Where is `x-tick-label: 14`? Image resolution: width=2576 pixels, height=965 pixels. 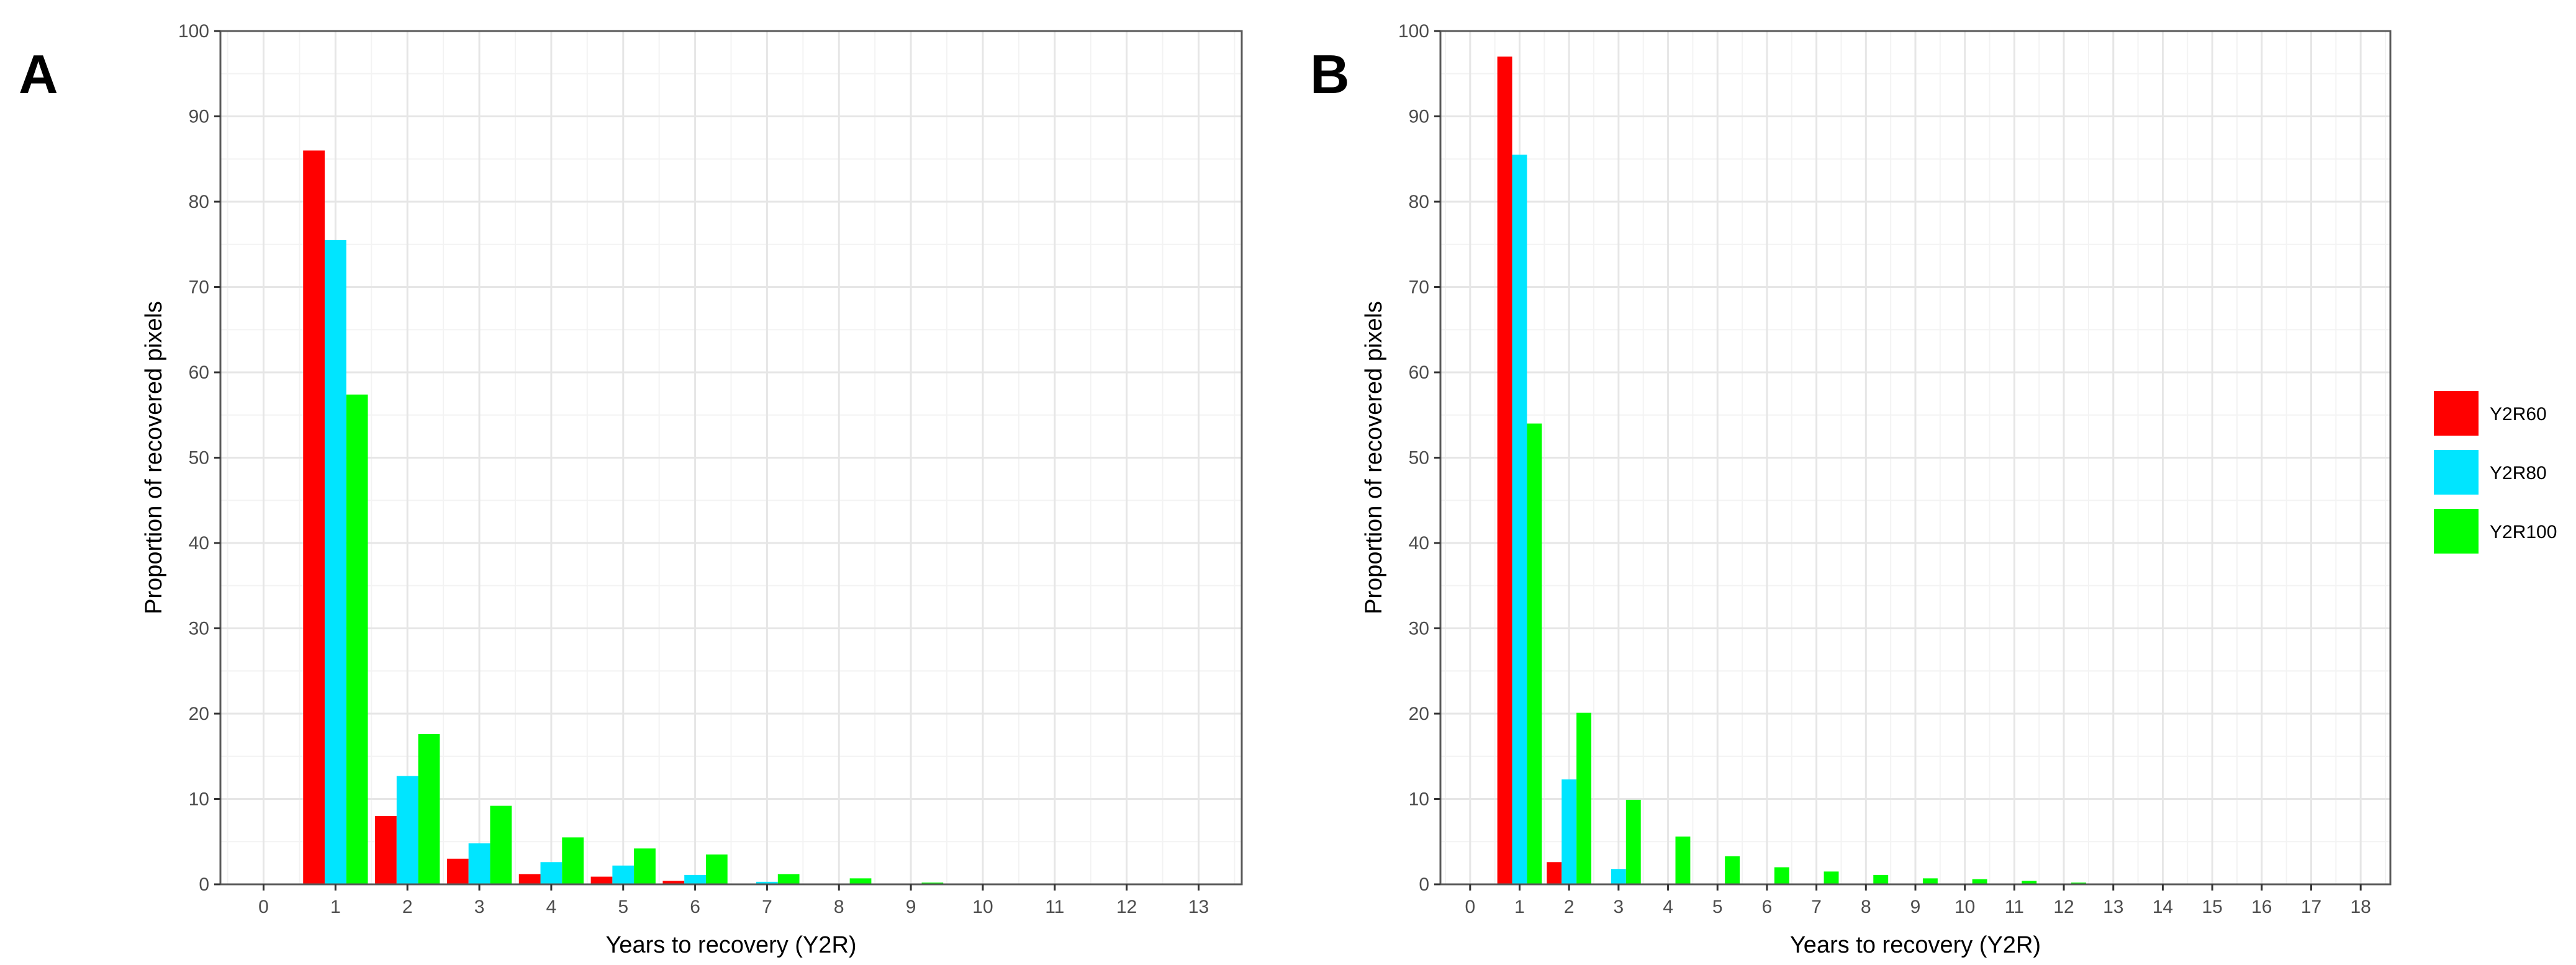 x-tick-label: 14 is located at coordinates (2163, 907).